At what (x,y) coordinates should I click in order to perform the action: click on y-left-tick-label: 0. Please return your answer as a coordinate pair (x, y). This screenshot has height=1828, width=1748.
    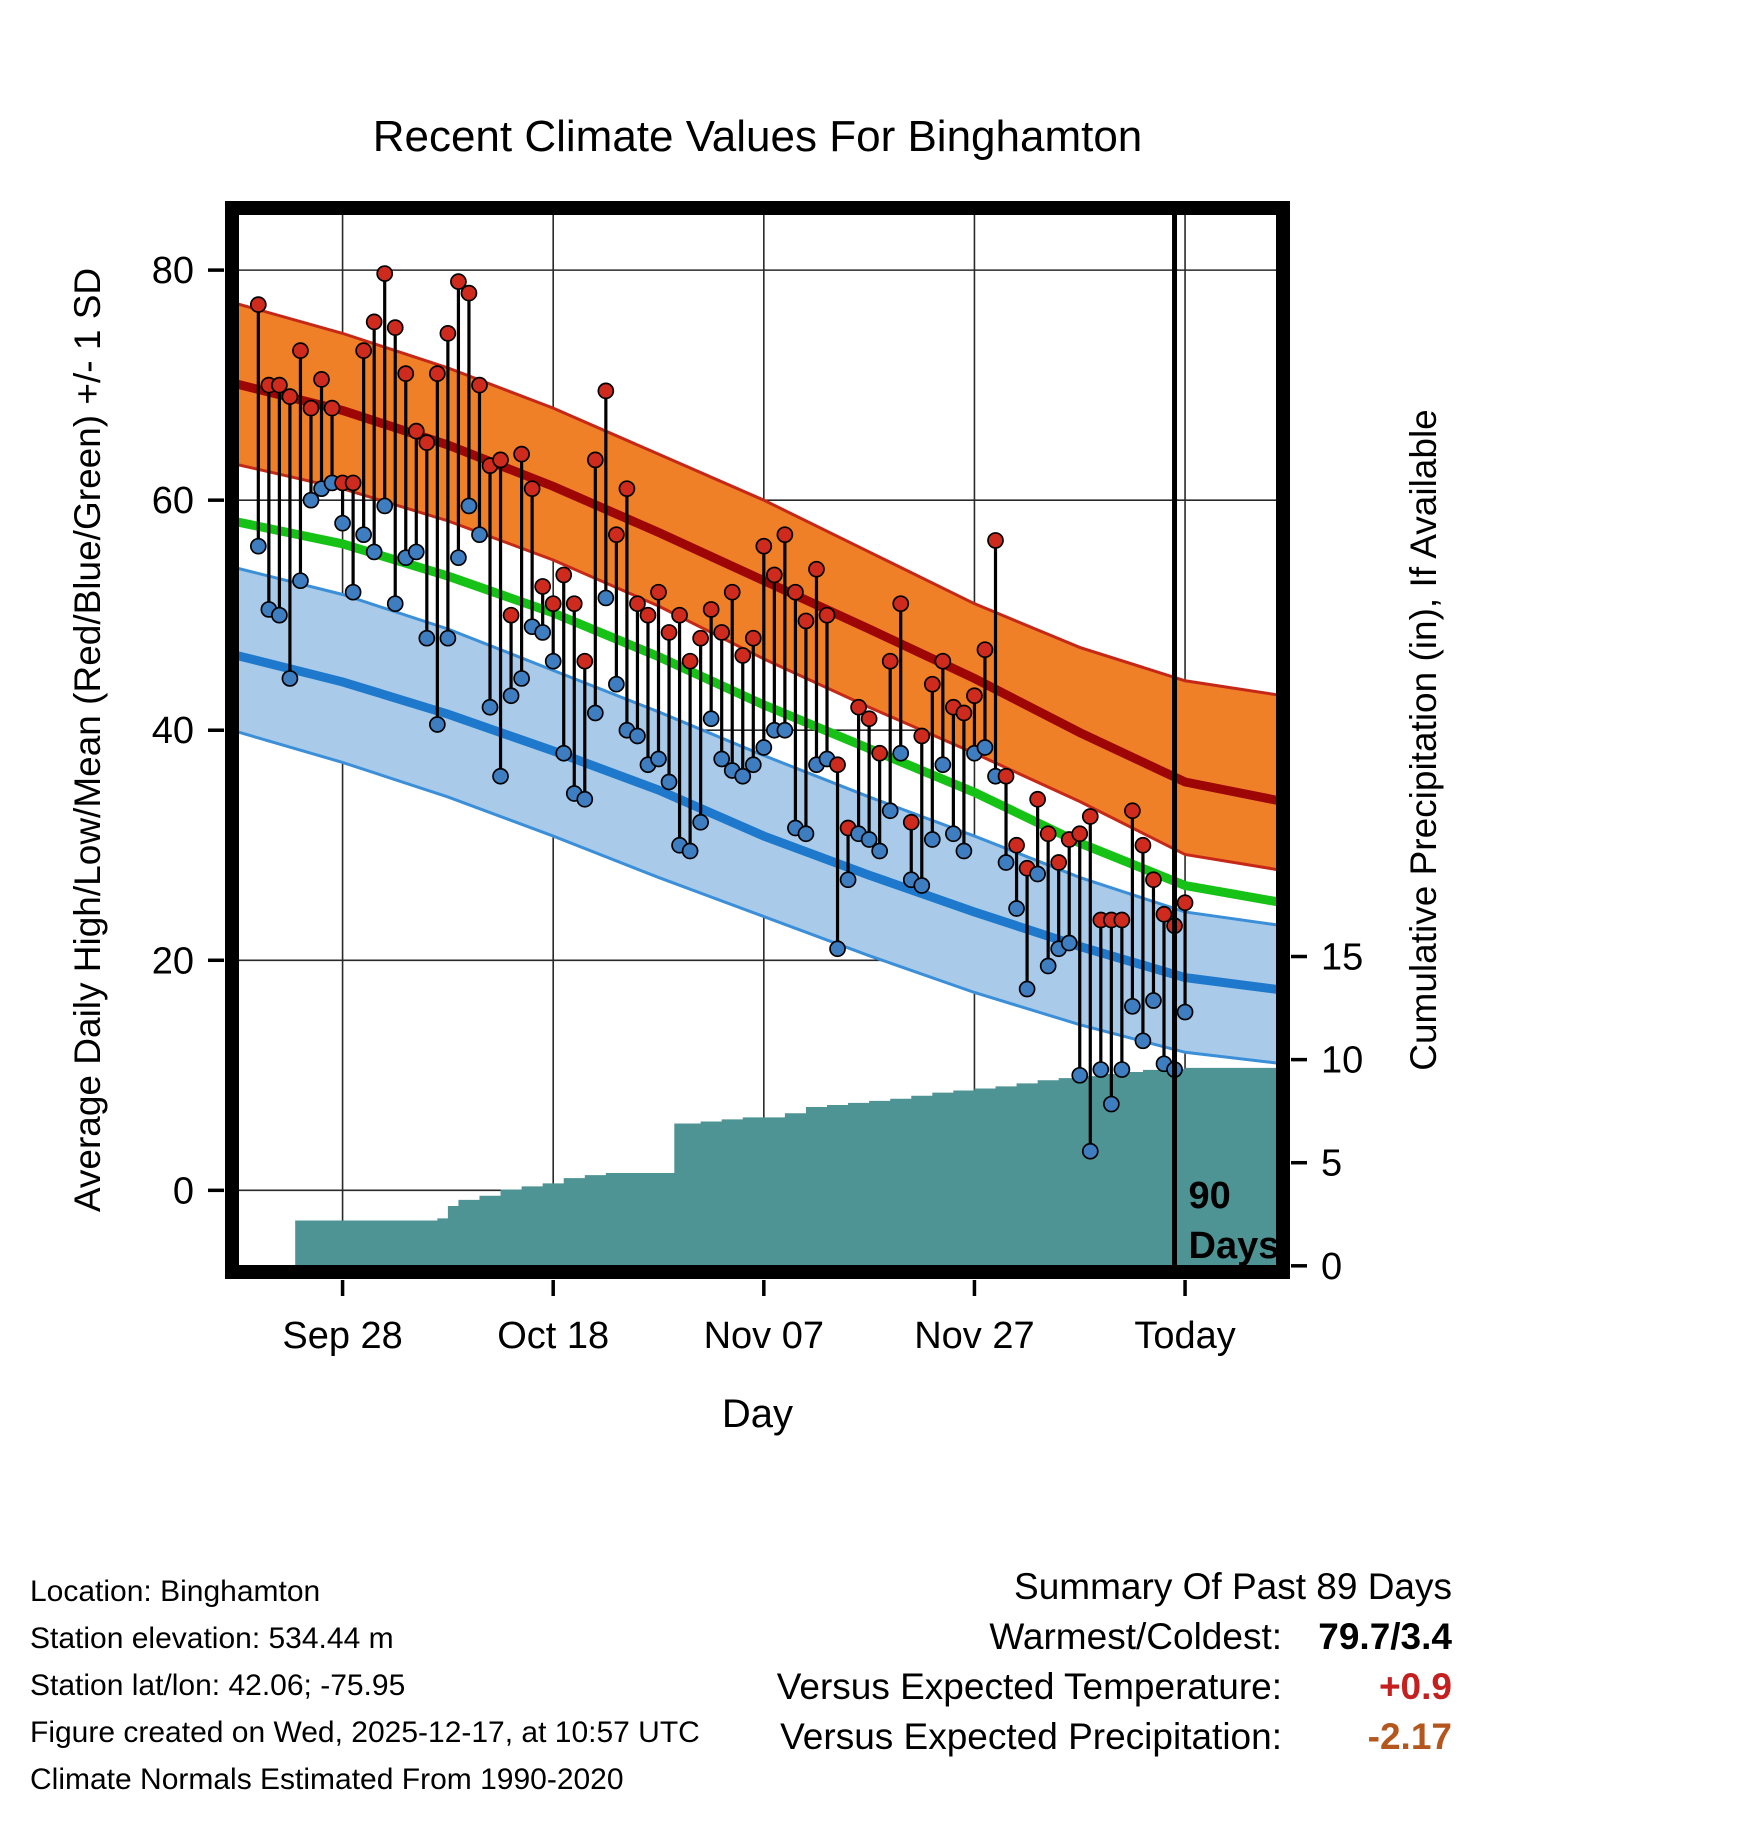
    Looking at the image, I should click on (183, 1191).